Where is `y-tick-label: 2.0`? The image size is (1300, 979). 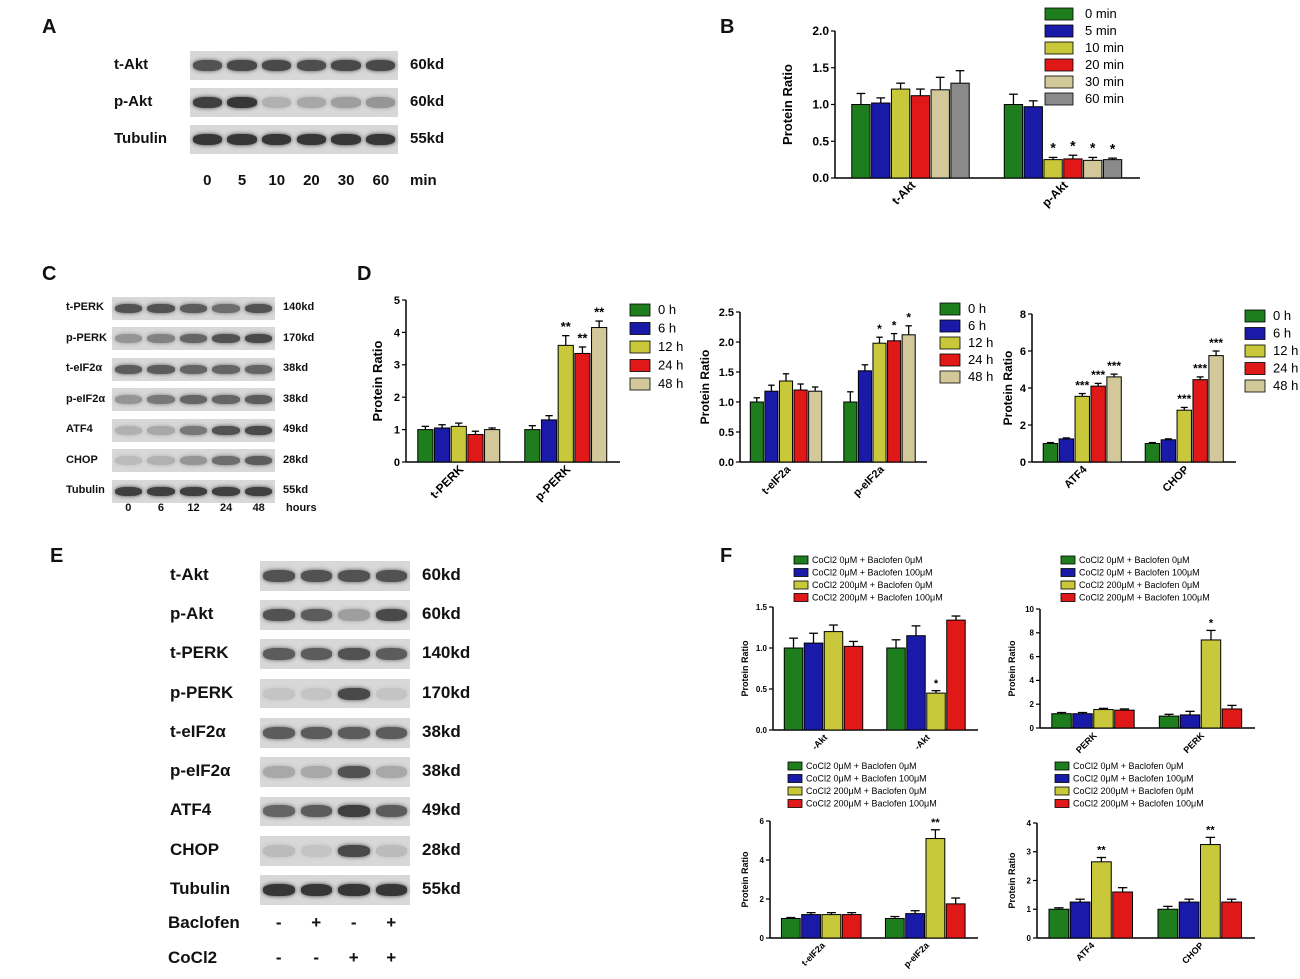
y-tick-label: 2.0 is located at coordinates (726, 343).